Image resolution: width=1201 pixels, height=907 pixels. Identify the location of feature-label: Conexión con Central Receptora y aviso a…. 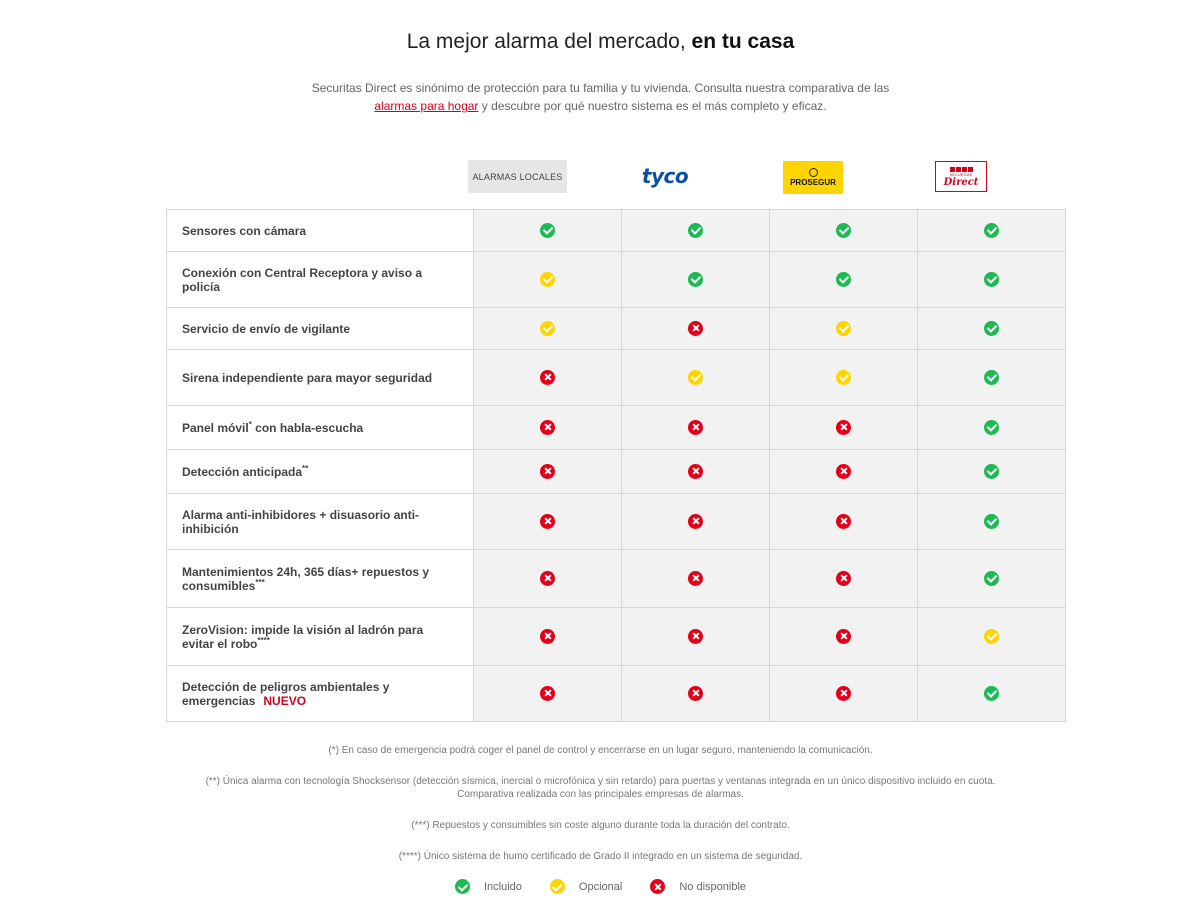
(302, 279).